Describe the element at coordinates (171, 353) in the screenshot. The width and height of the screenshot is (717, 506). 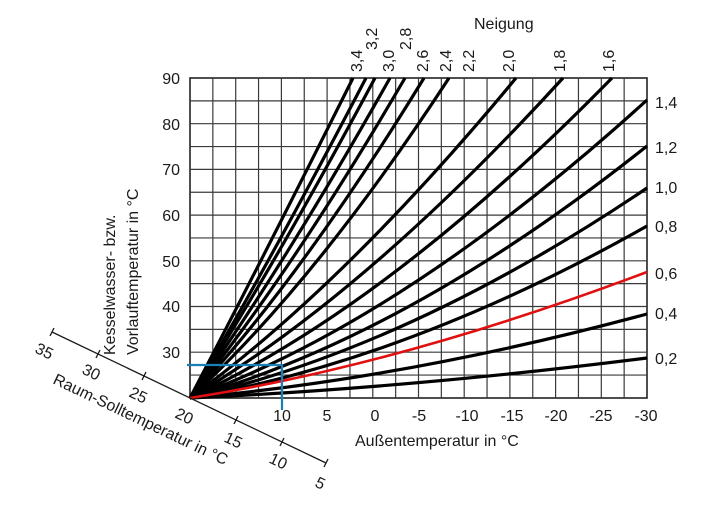
I see `y-tick-30: 30` at that location.